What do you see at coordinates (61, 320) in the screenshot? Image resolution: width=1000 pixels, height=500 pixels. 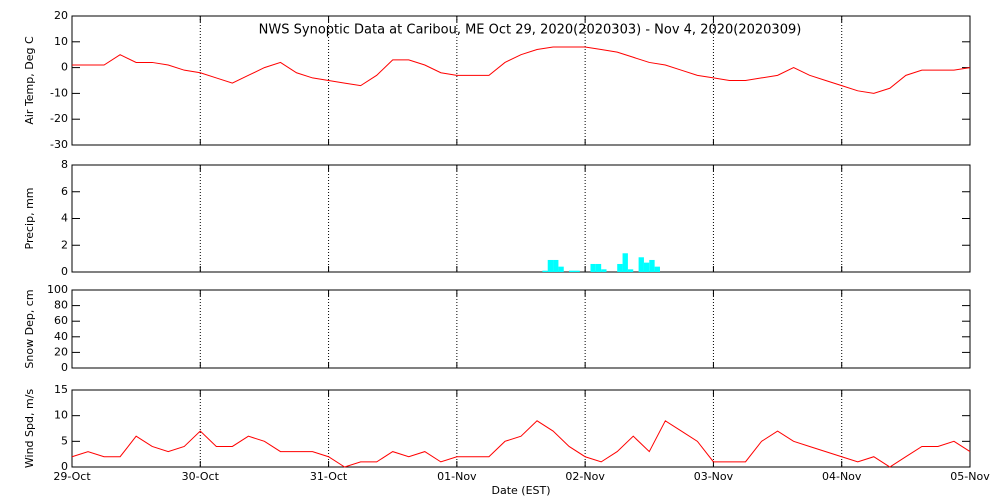 I see `y-tick-label: 60` at bounding box center [61, 320].